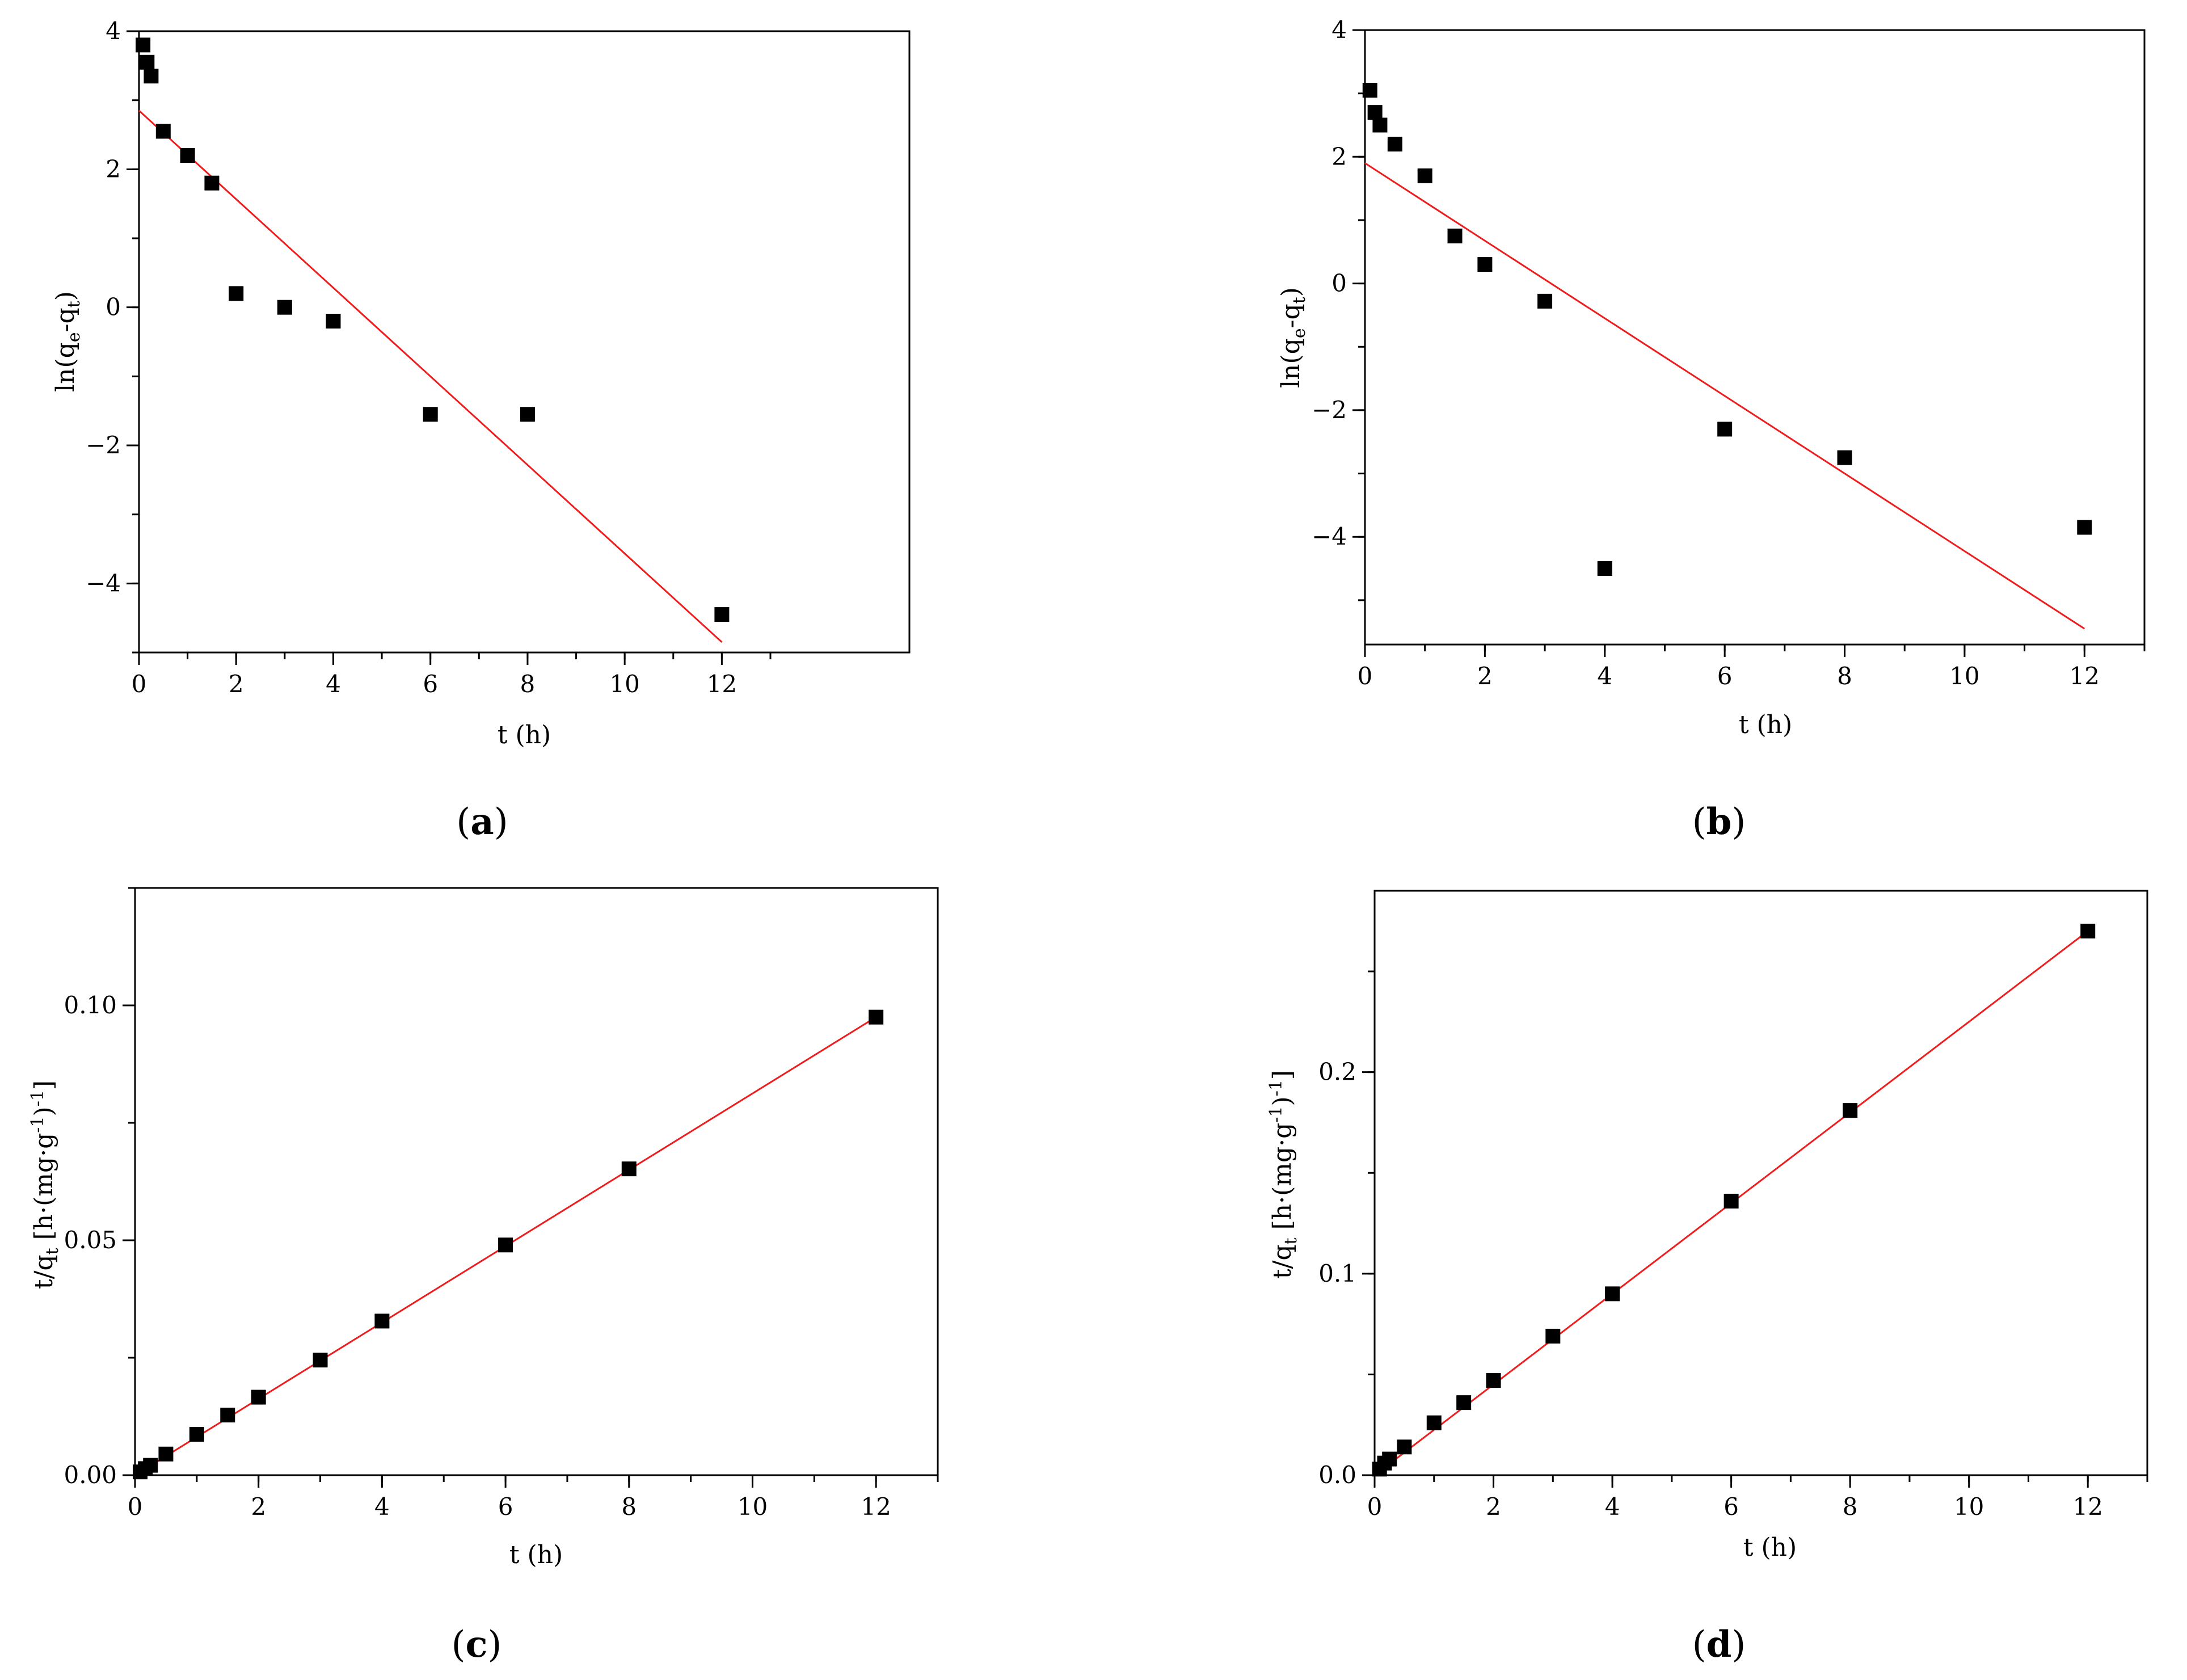 The width and height of the screenshot is (2187, 1680). I want to click on axis-ticks: 0 2 4 6 8 10 12 4 2 0 −2 −4, so click(429, 357).